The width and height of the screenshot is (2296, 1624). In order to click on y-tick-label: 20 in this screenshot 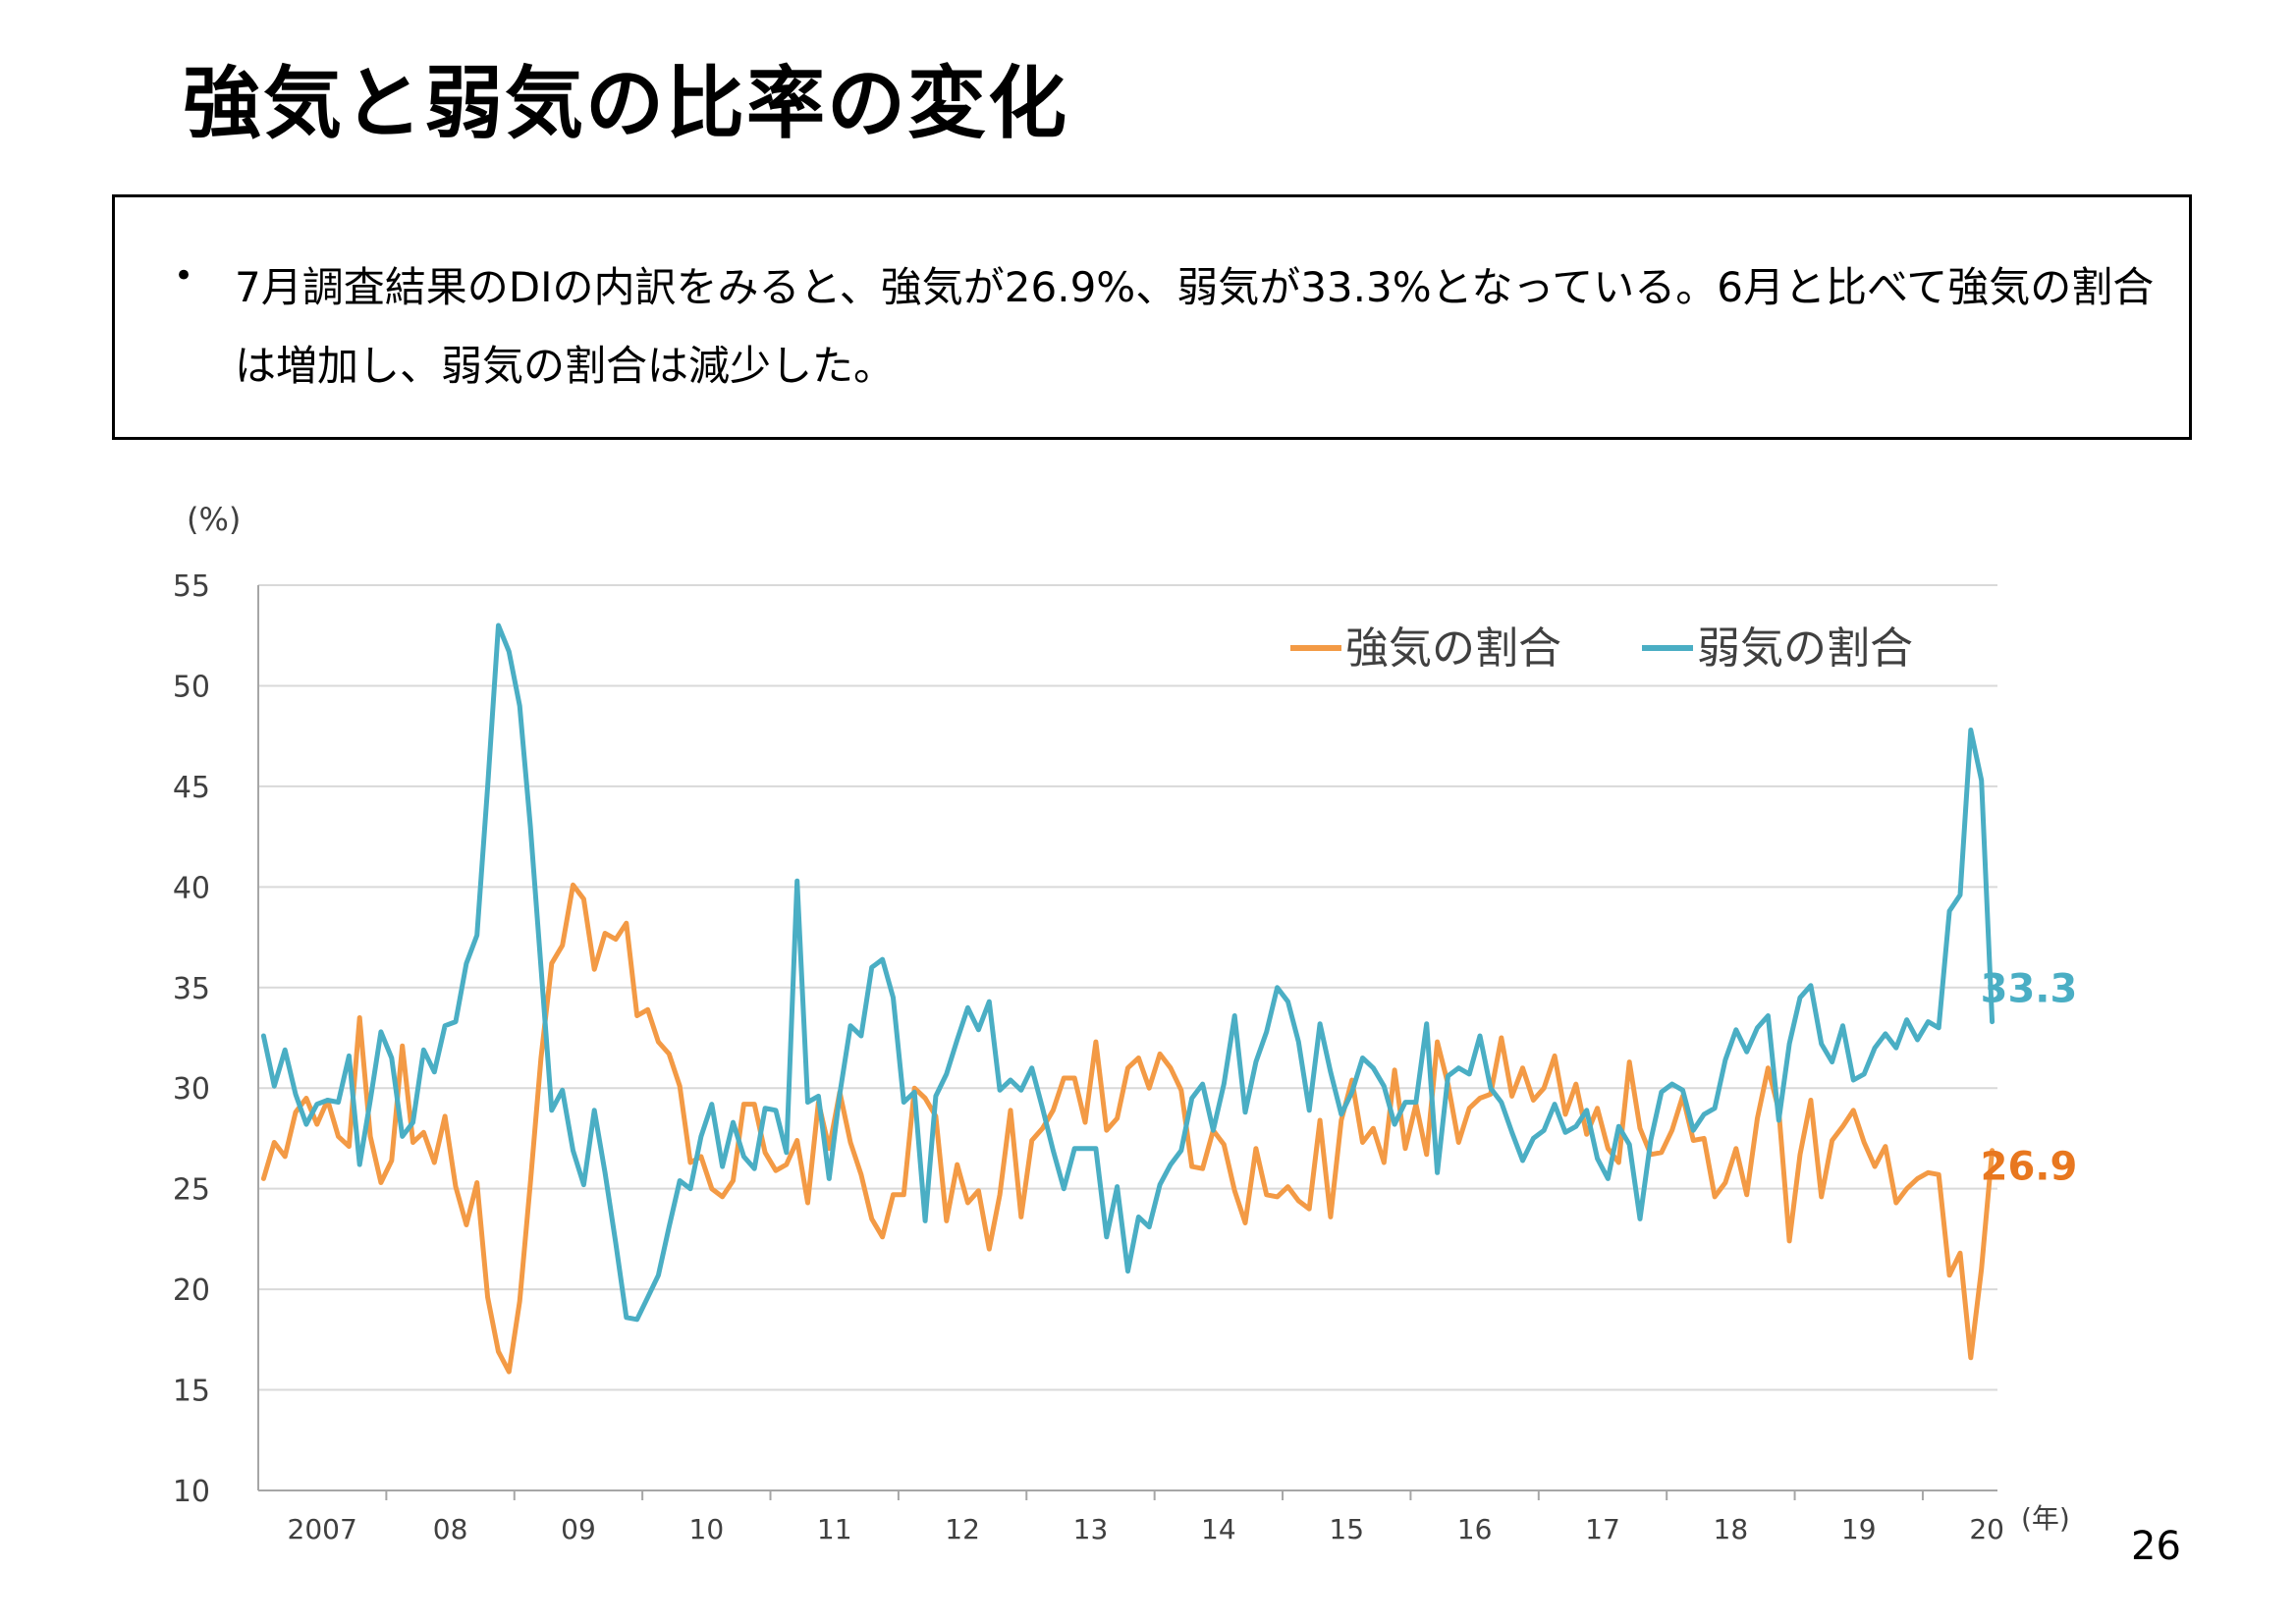, I will do `click(191, 1290)`.